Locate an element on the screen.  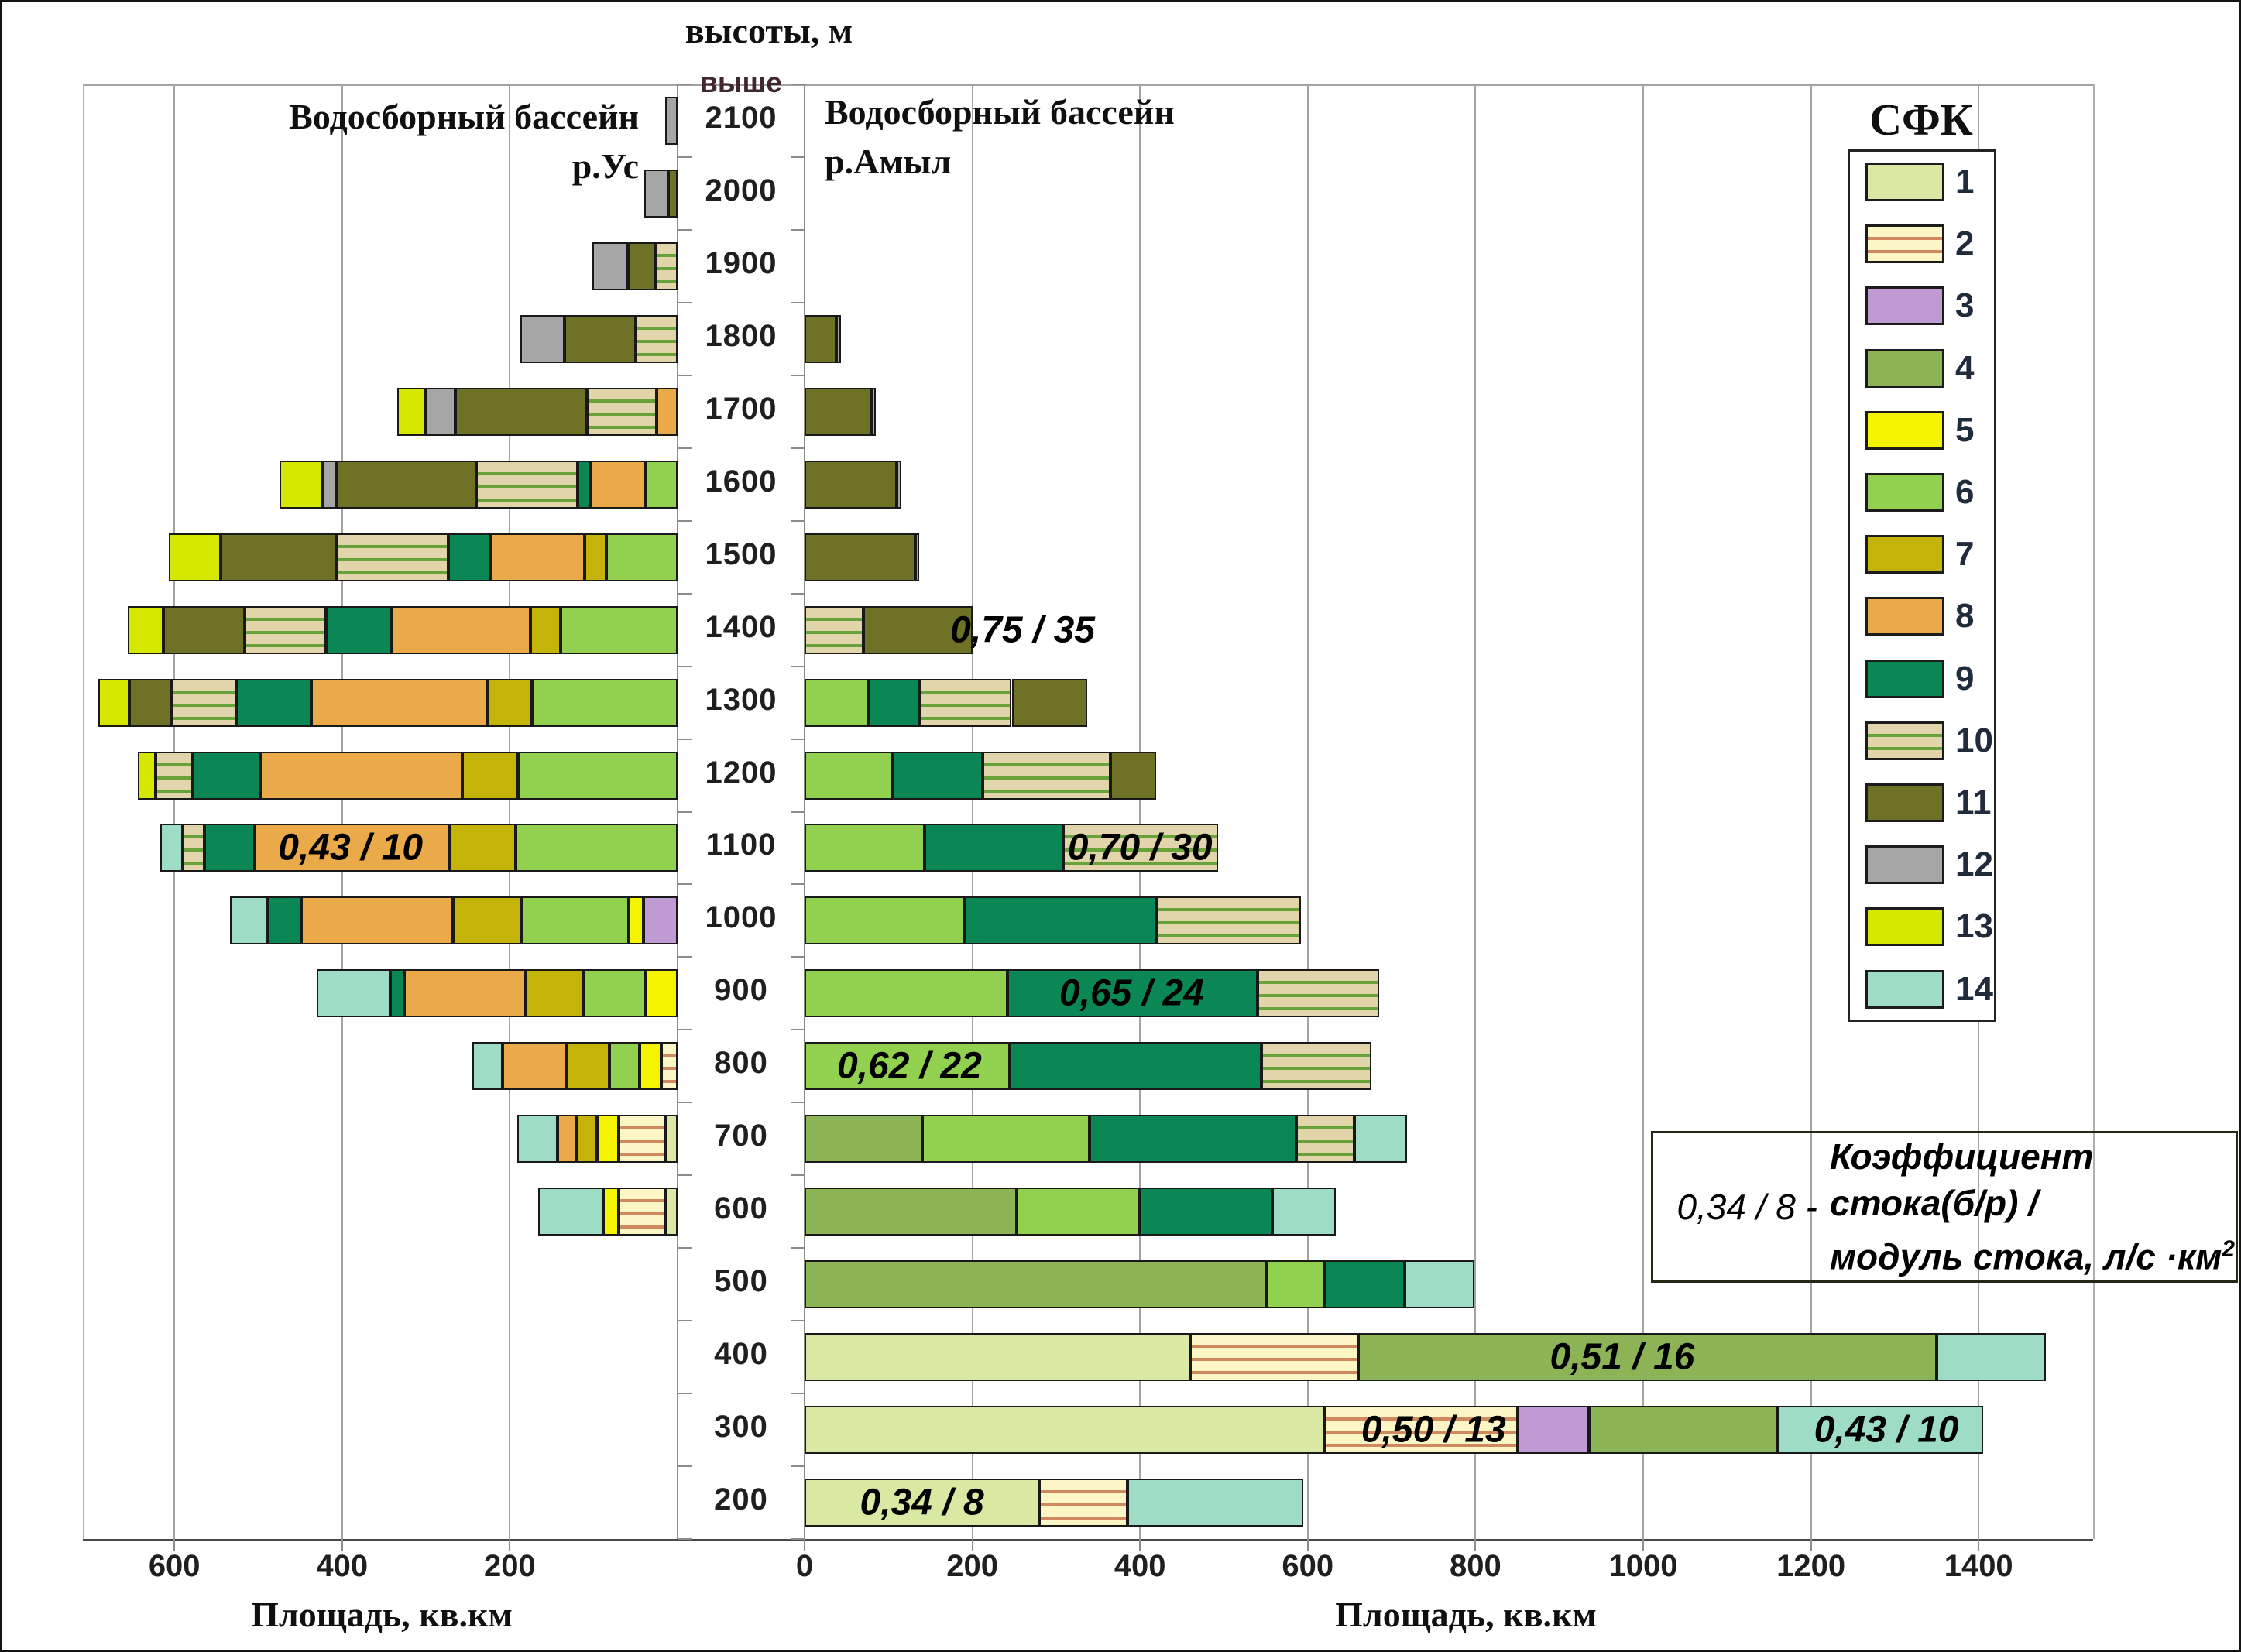
above-highest-label: выше is located at coordinates (741, 82).